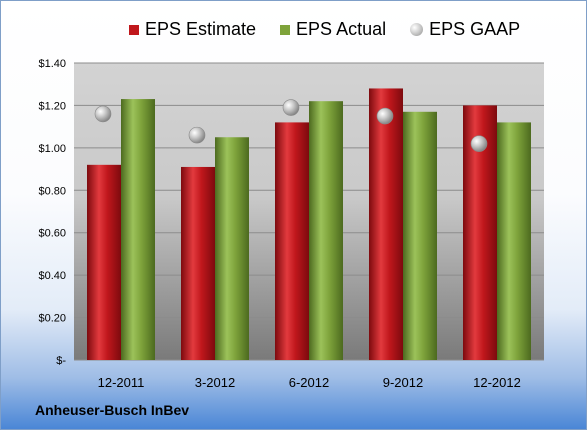 This screenshot has width=587, height=431. What do you see at coordinates (52, 64) in the screenshot?
I see `y-tick-label: $1.40` at bounding box center [52, 64].